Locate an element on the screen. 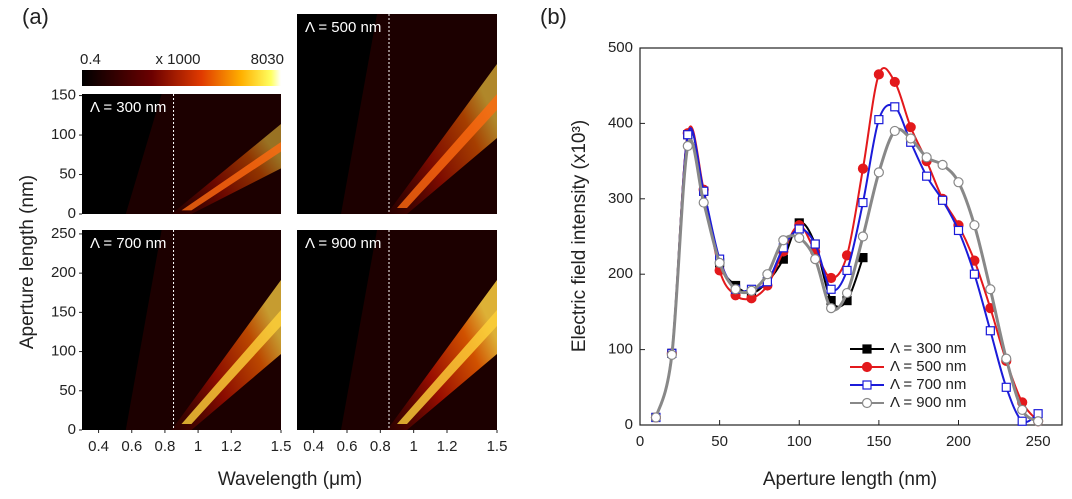 The width and height of the screenshot is (1072, 499). x-axis-title: Wavelength (μm) is located at coordinates (290, 479).